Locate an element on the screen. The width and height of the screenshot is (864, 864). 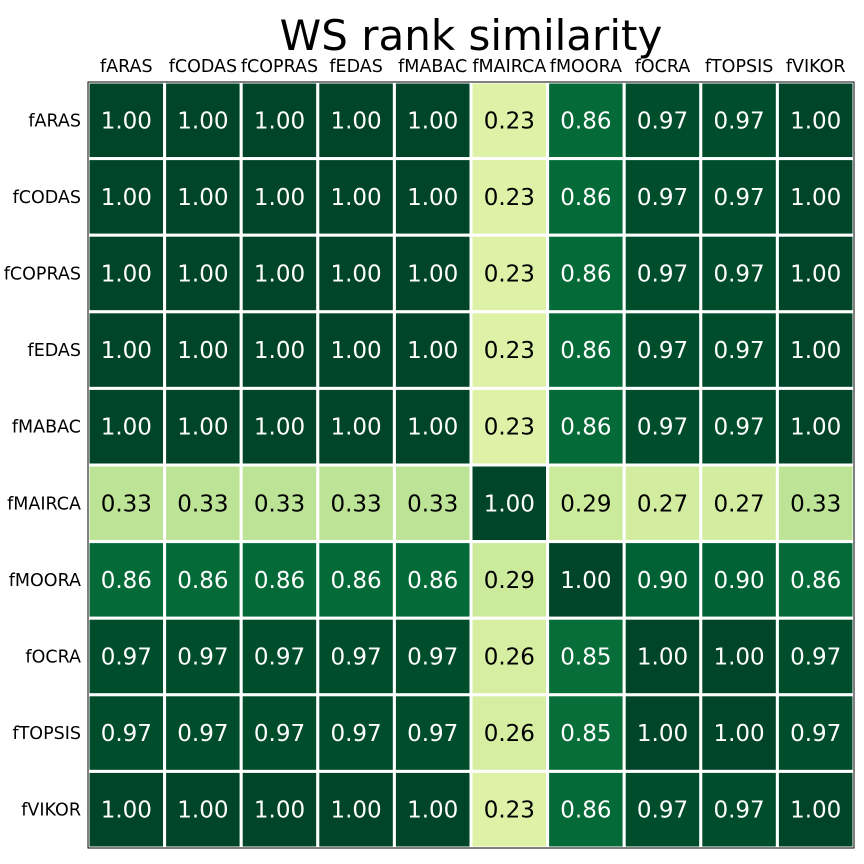
y-tick-label: fMOORA is located at coordinates (45, 581).